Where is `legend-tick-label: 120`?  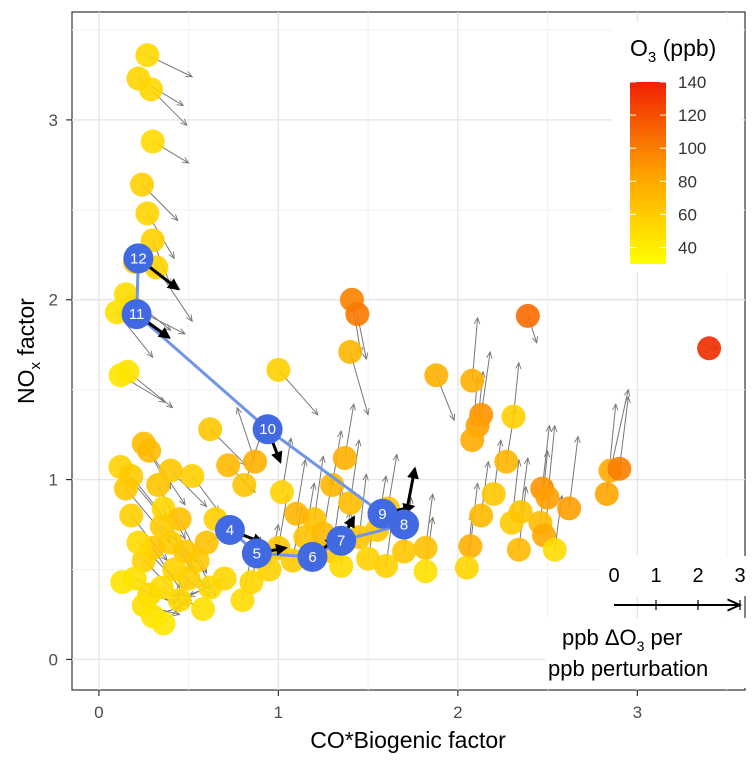 legend-tick-label: 120 is located at coordinates (692, 115).